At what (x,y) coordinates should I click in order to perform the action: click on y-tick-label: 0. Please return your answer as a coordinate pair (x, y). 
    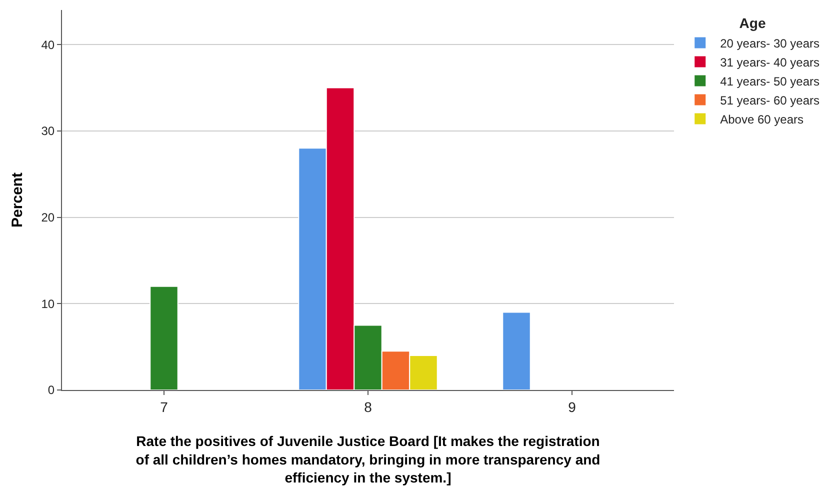
    Looking at the image, I should click on (51, 390).